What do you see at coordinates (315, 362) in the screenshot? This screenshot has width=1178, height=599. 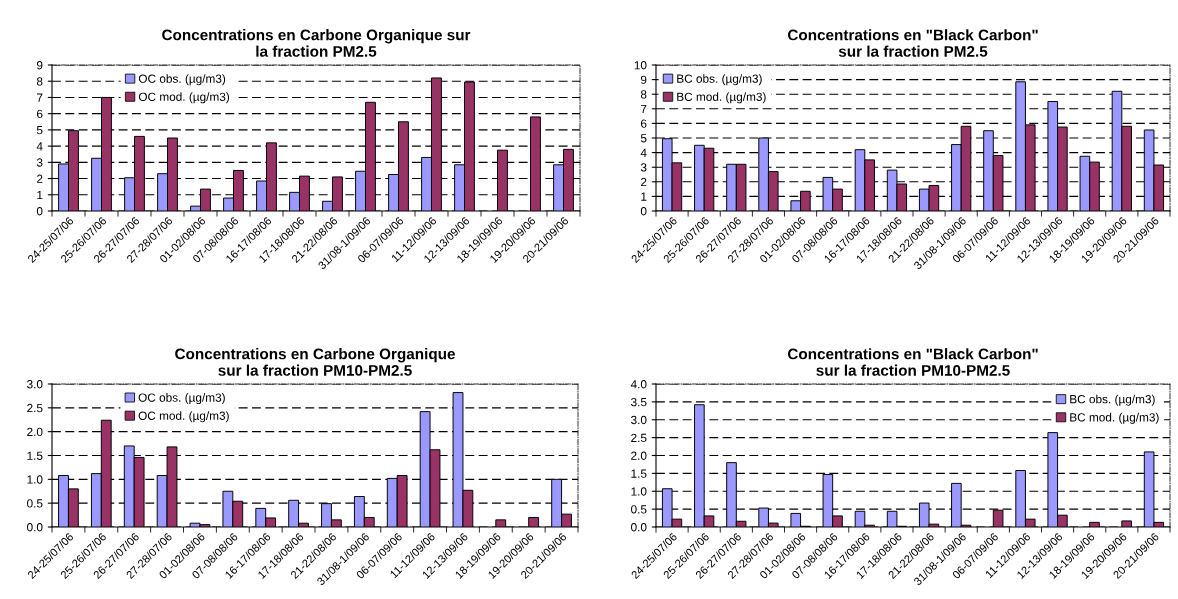 I see `chart-title: Concentrations en Carbone Organique sur la fraction PM10-PM2.5` at bounding box center [315, 362].